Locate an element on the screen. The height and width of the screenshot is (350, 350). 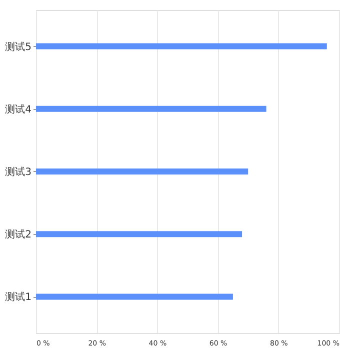
y-tick-label: 测试3 is located at coordinates (18, 172).